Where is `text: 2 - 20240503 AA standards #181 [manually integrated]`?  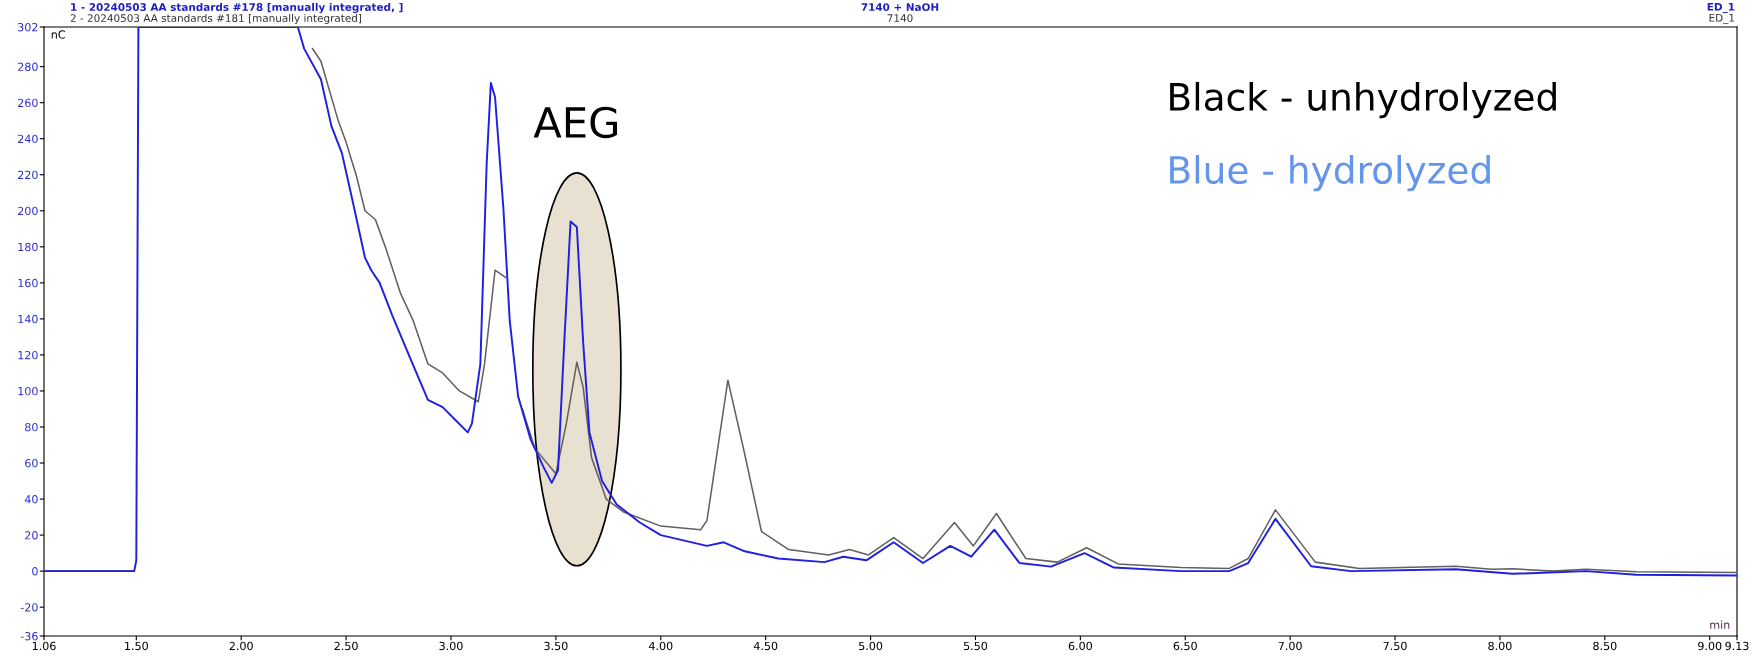
text: 2 - 20240503 AA standards #181 [manually integrated] is located at coordinates (216, 19).